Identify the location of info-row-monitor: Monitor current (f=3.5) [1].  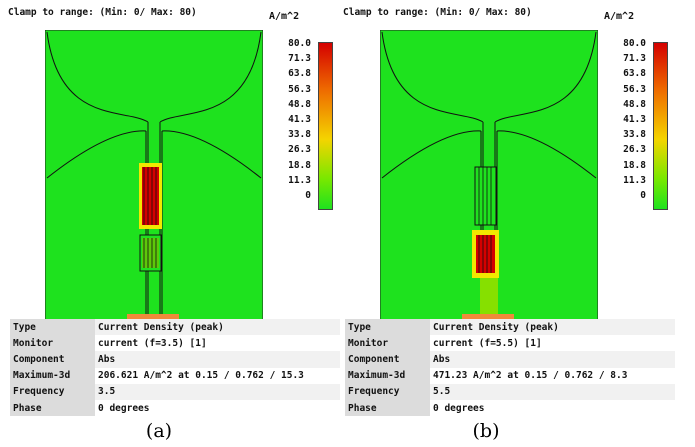
(175, 343).